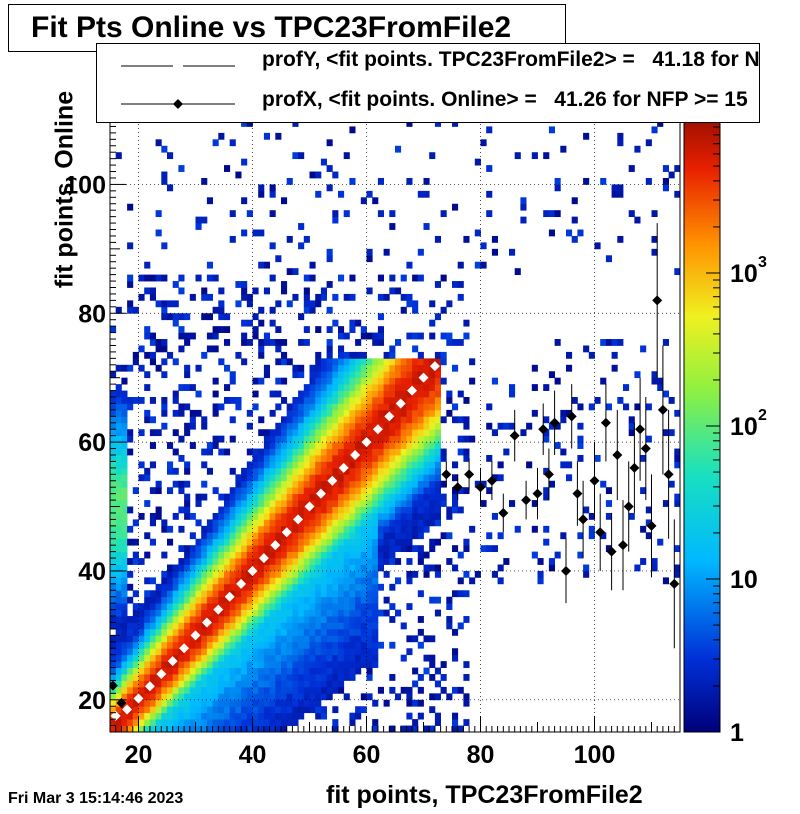  I want to click on x-tick-label: 60, so click(367, 755).